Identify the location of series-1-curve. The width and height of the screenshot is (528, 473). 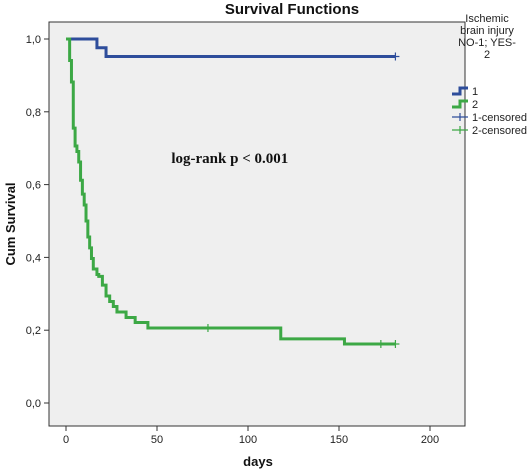
(231, 47).